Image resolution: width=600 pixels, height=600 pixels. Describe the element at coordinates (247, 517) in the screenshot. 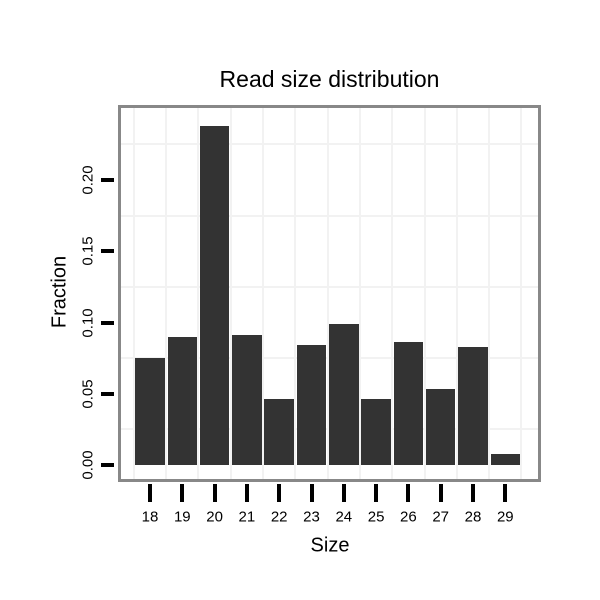

I see `x-tick-label: 21` at that location.